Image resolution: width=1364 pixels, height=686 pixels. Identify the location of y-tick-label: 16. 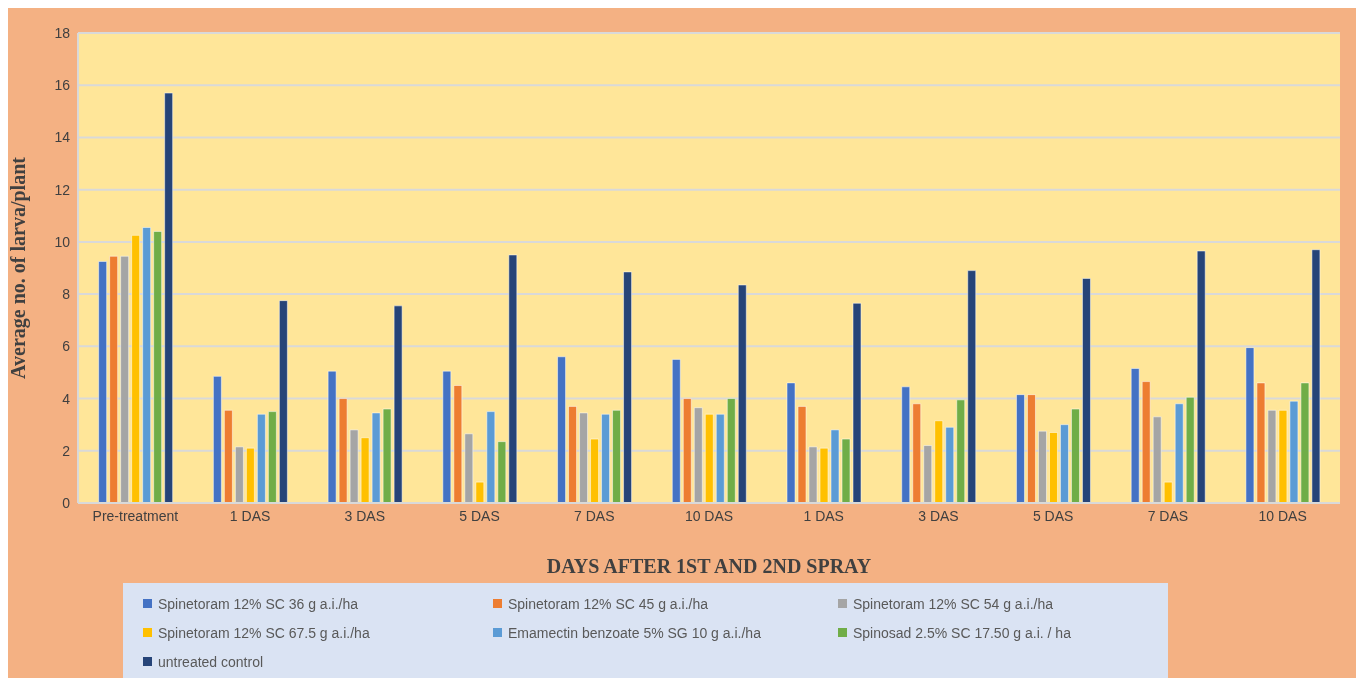
(62, 85).